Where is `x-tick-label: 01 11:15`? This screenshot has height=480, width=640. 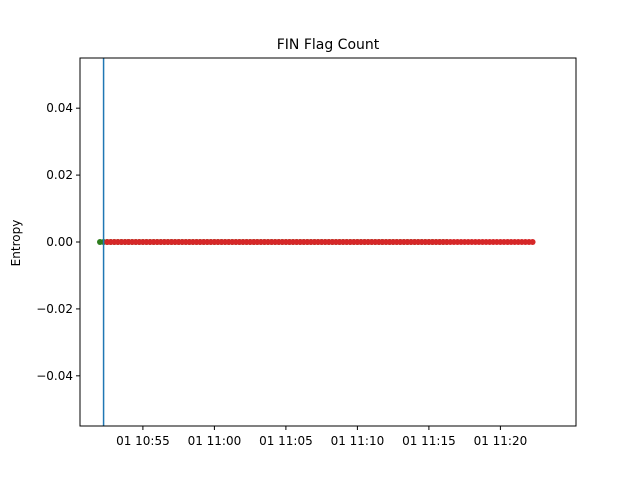 x-tick-label: 01 11:15 is located at coordinates (429, 441).